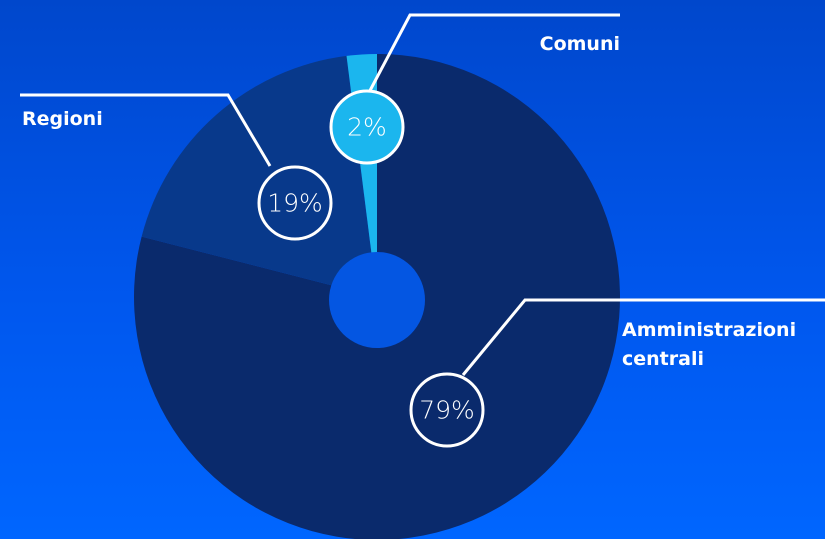  I want to click on category-label: Comuni, so click(579, 44).